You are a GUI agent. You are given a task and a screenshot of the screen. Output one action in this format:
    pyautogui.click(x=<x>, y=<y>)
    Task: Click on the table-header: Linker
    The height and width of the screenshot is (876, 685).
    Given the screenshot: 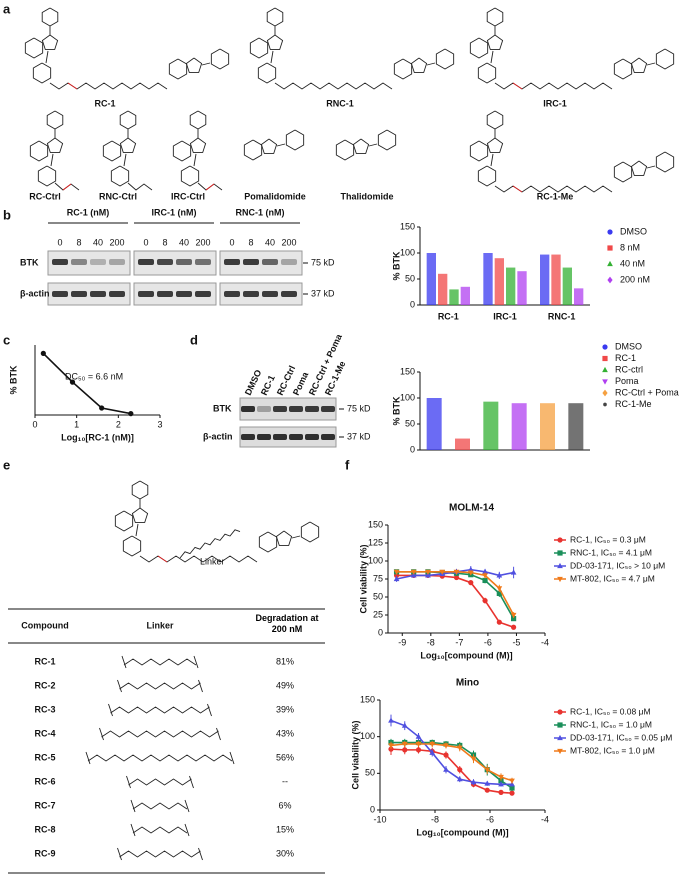 What is the action you would take?
    pyautogui.click(x=160, y=625)
    